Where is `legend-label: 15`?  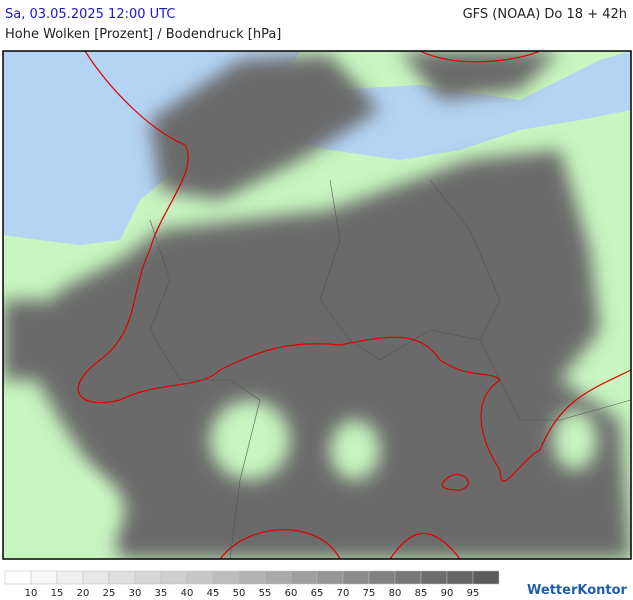
legend-label: 15 is located at coordinates (57, 593).